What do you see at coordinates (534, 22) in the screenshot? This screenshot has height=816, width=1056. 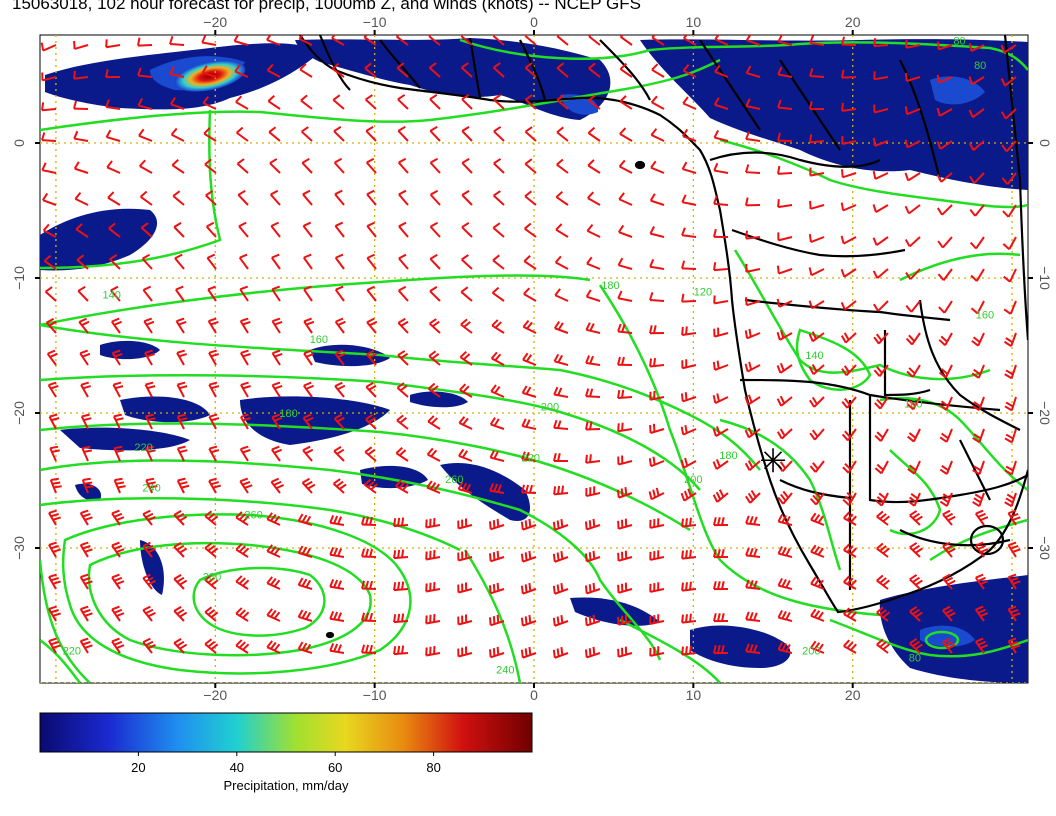 I see `lon-tick-label-top: 0` at bounding box center [534, 22].